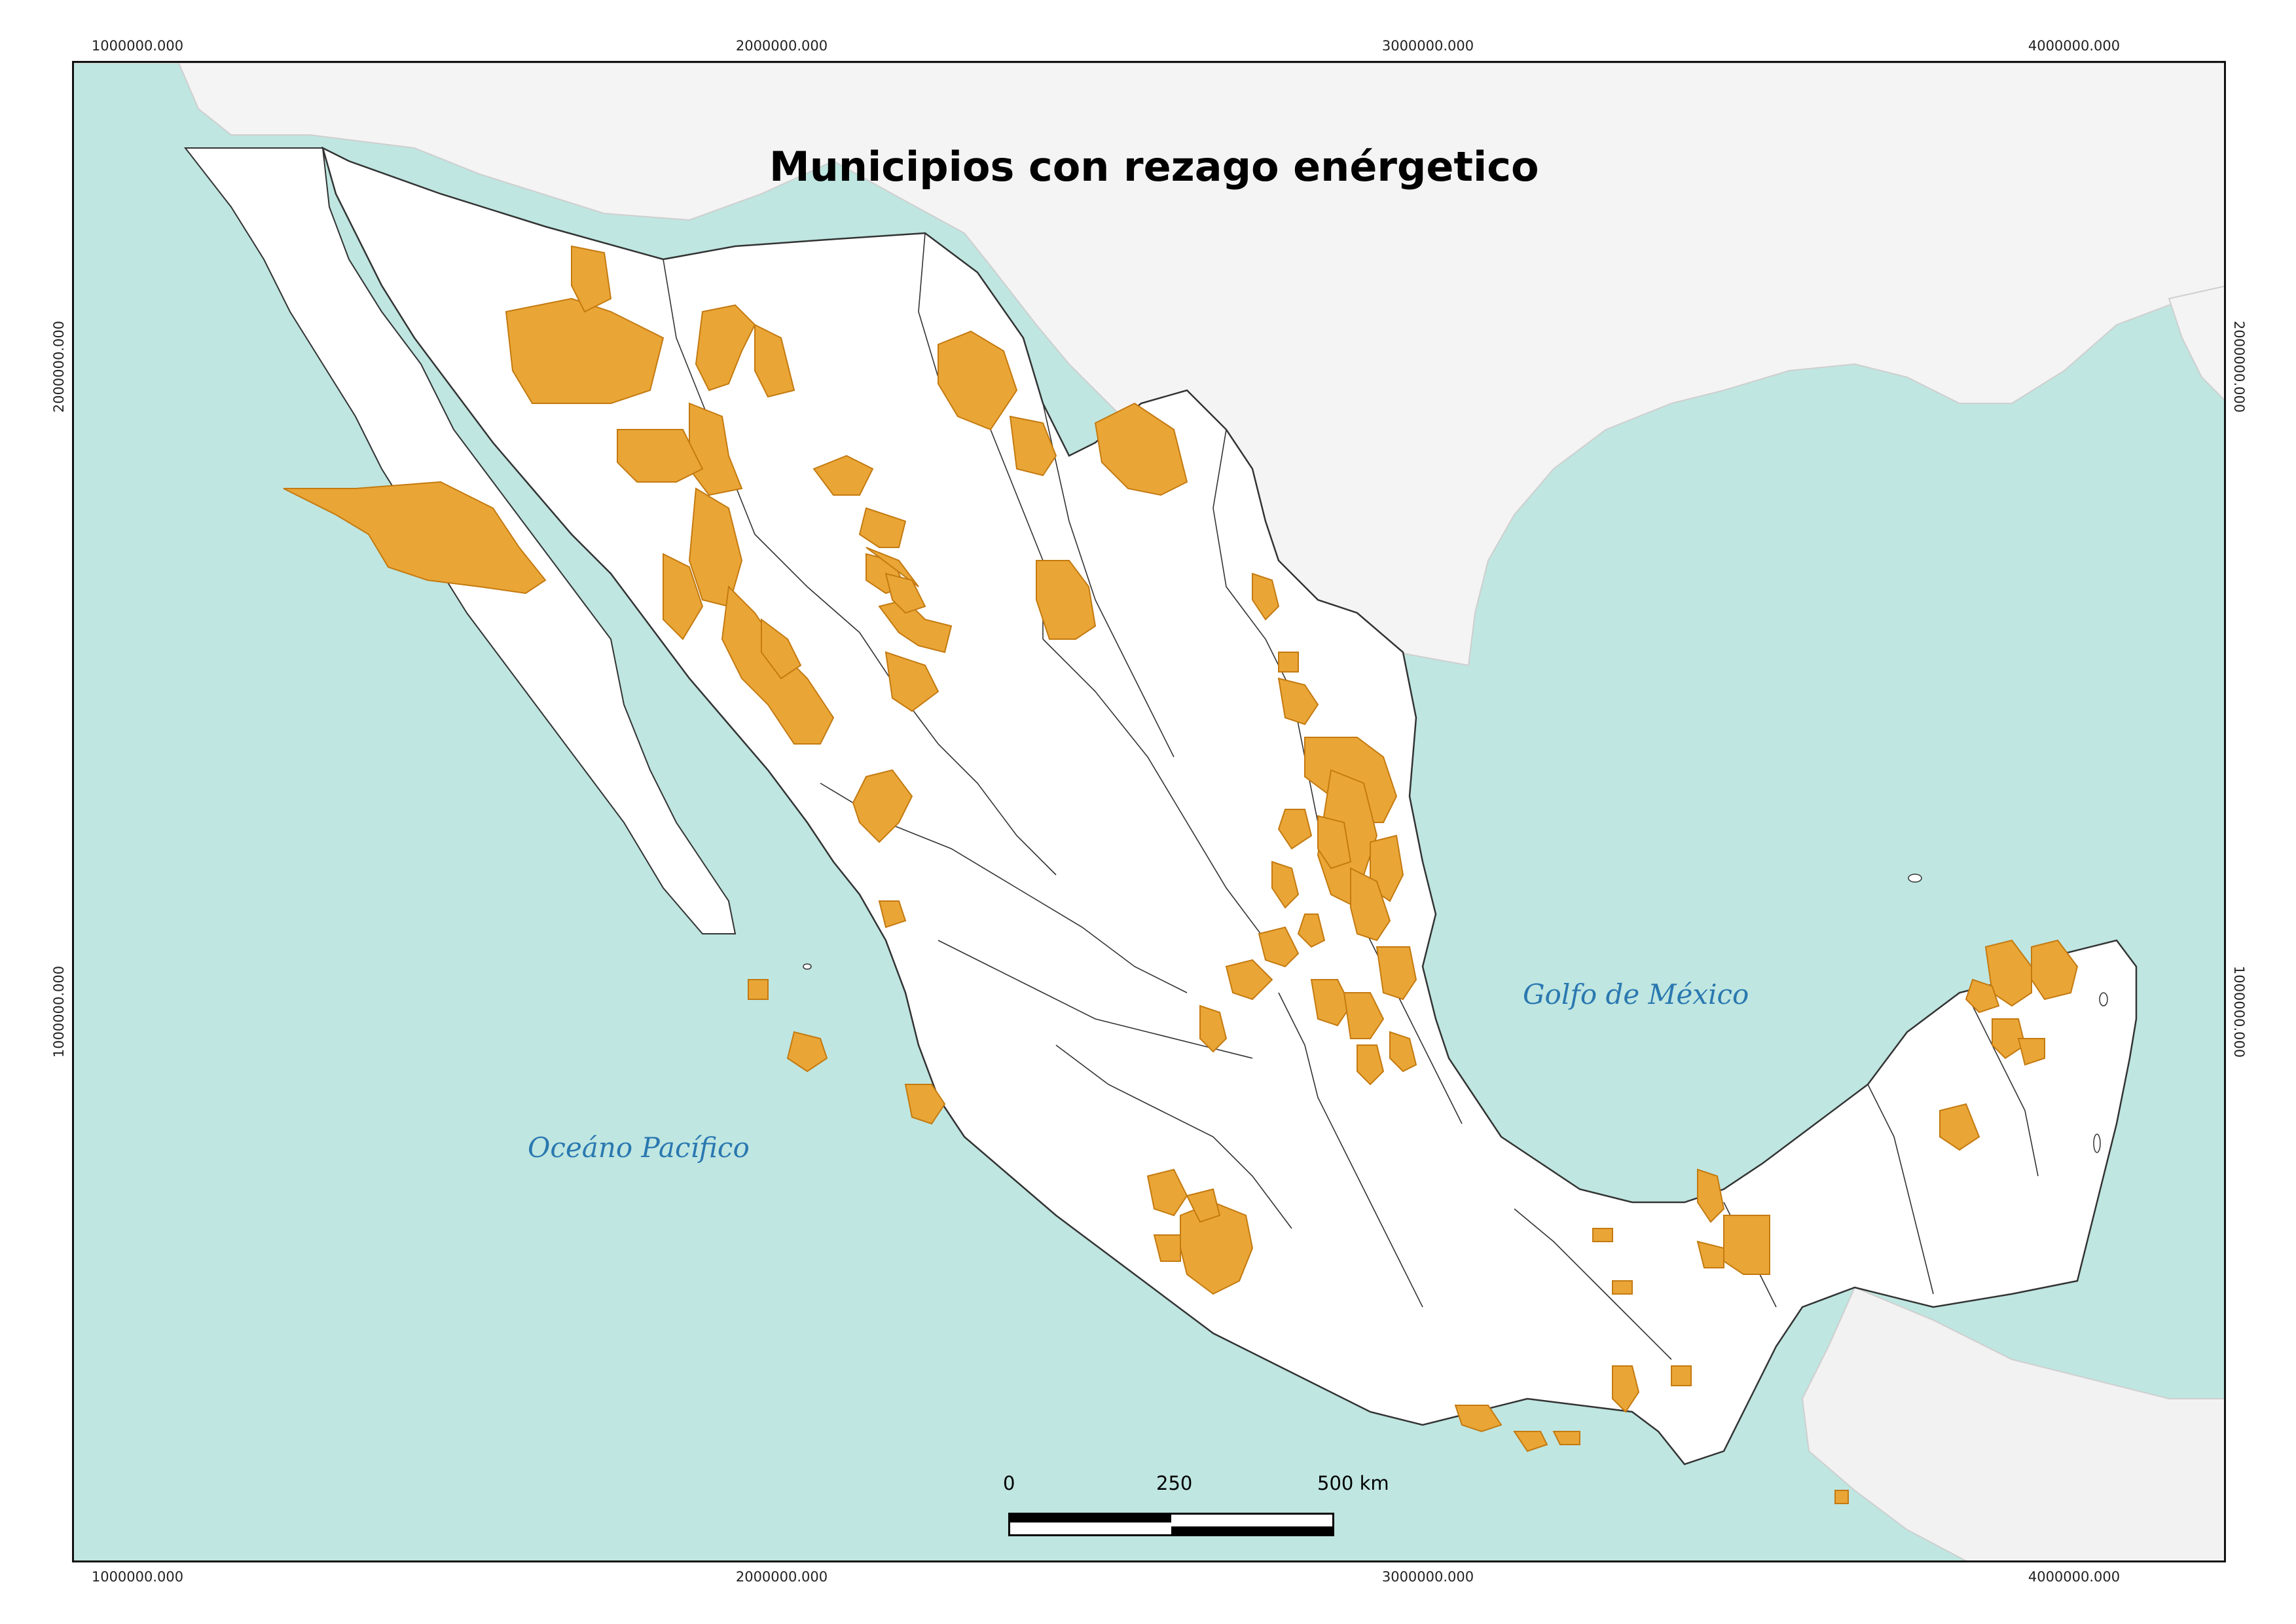  Describe the element at coordinates (2239, 1011) in the screenshot. I see `grid-label-right-2: 1000000.000` at that location.